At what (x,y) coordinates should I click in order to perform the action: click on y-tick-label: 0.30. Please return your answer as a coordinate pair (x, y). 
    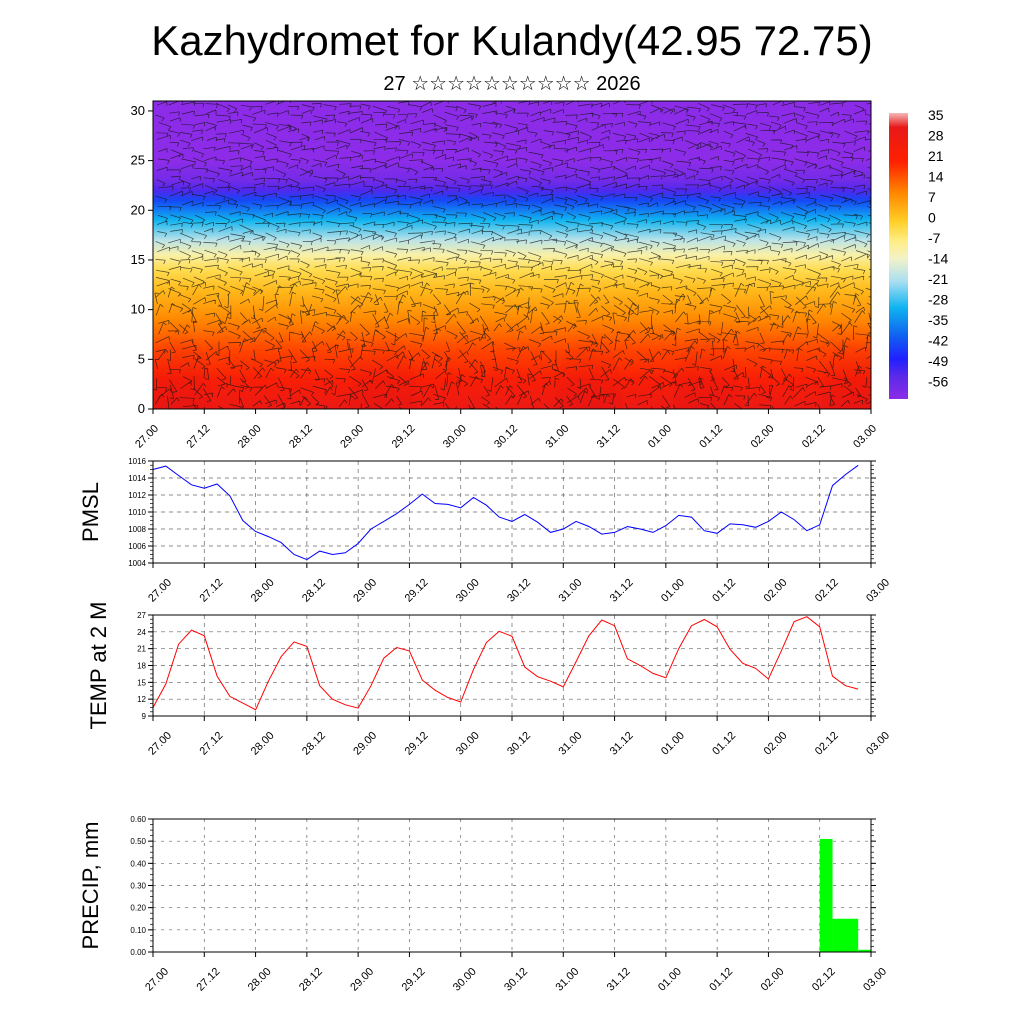
    Looking at the image, I should click on (138, 886).